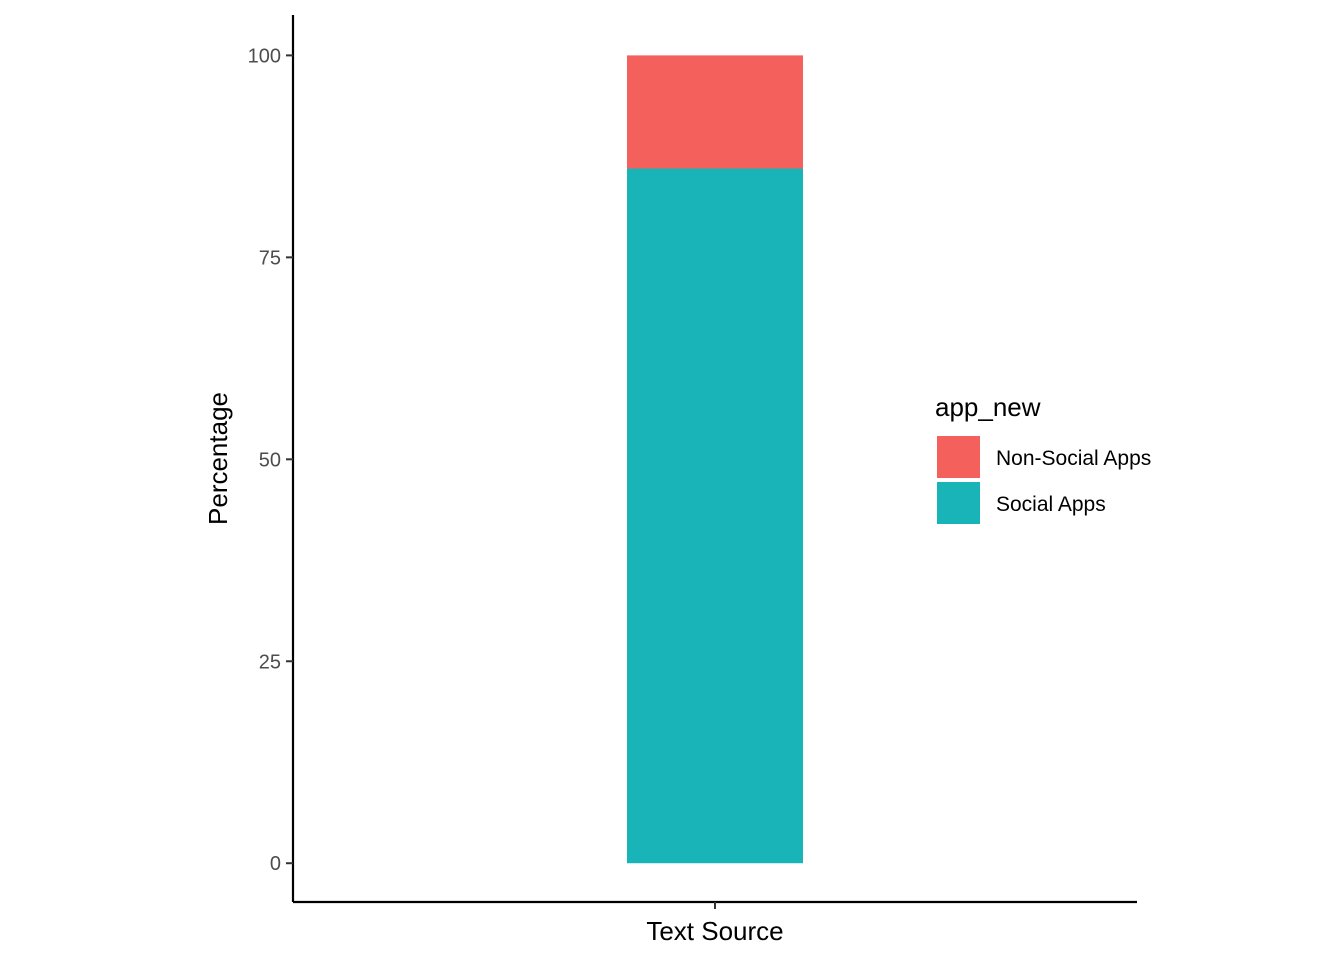 The width and height of the screenshot is (1344, 960). Describe the element at coordinates (264, 56) in the screenshot. I see `y-tick-label: 100` at that location.